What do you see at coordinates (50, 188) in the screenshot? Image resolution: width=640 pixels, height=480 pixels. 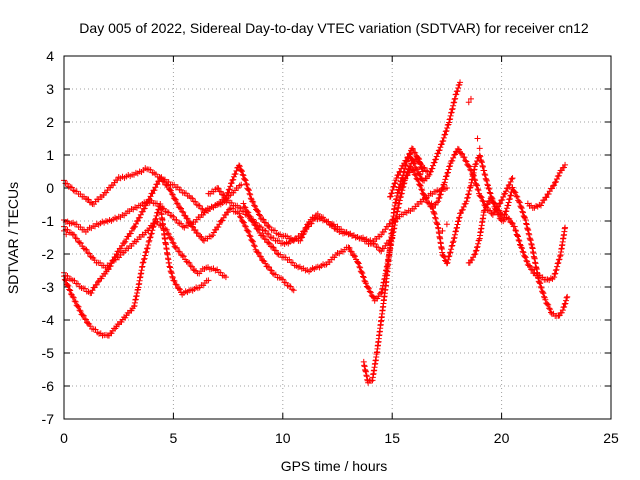 I see `y-tick-label: 0` at bounding box center [50, 188].